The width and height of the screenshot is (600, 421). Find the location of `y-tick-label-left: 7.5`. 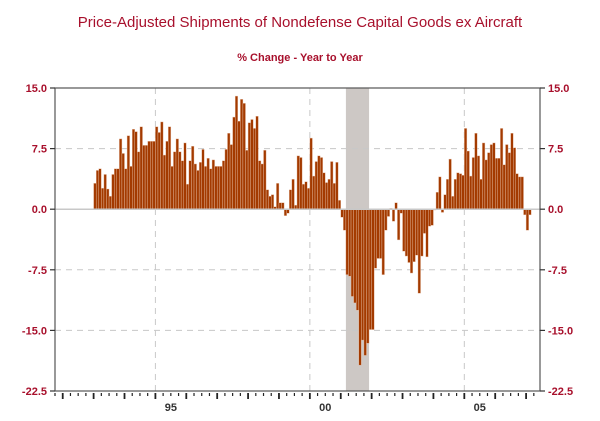

y-tick-label-left: 7.5 is located at coordinates (39, 150).